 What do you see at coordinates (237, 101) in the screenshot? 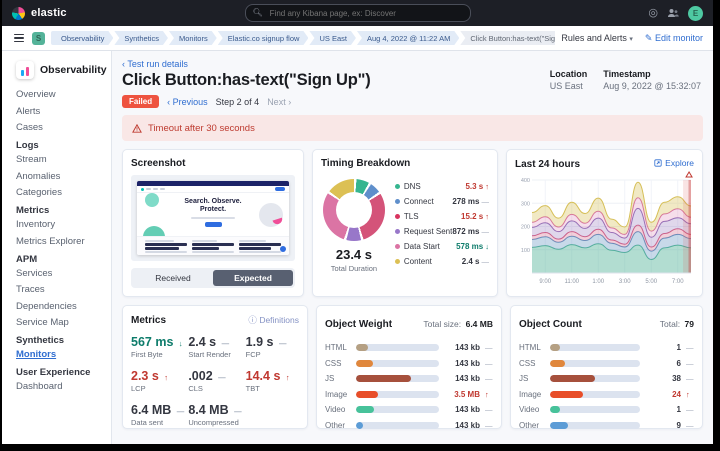
I see `step-indicator: Step 2 of 4` at bounding box center [237, 101].